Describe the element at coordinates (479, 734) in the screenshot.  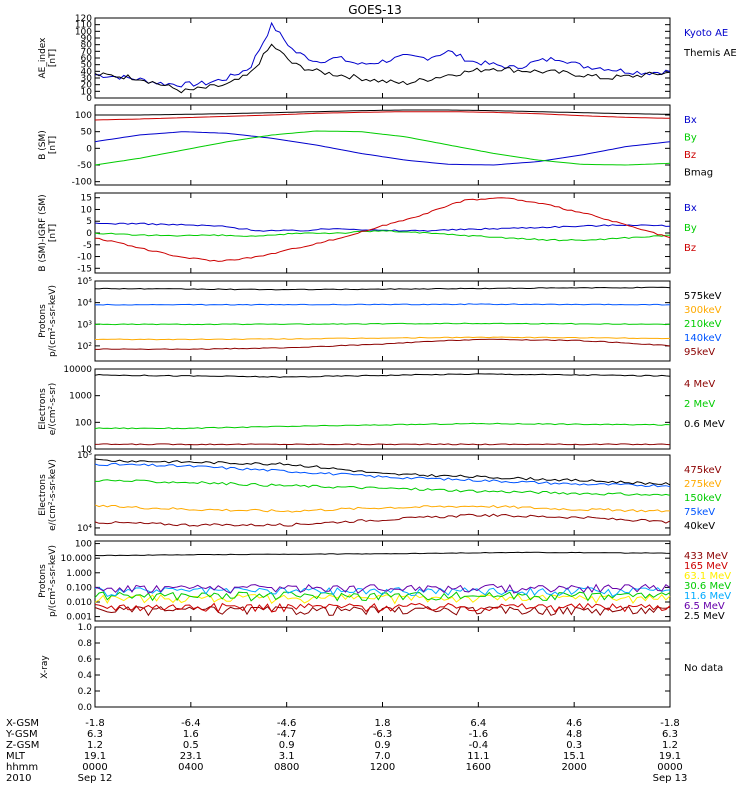
I see `axis-table-cell: -1.6` at that location.